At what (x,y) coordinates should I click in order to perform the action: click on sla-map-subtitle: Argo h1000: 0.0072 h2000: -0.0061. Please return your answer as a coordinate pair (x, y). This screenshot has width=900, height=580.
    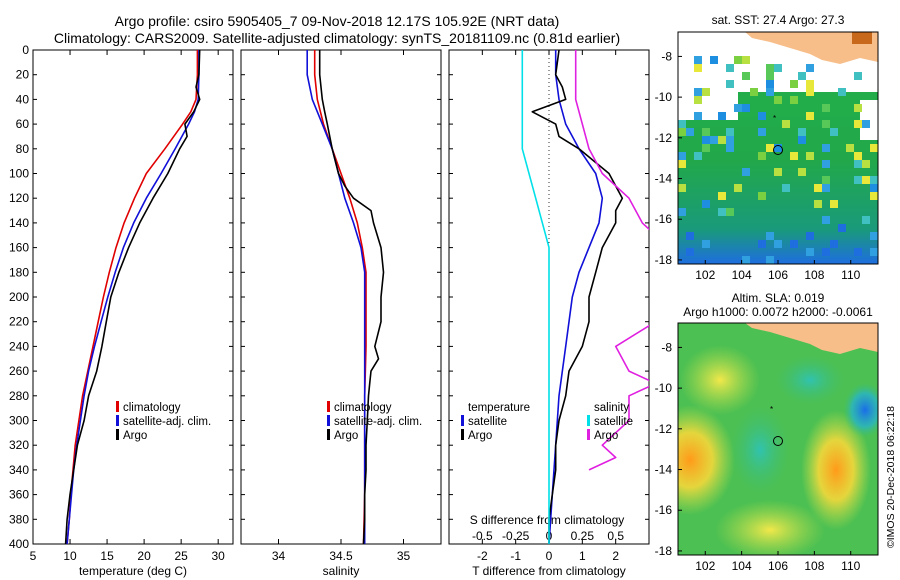
    Looking at the image, I should click on (778, 312).